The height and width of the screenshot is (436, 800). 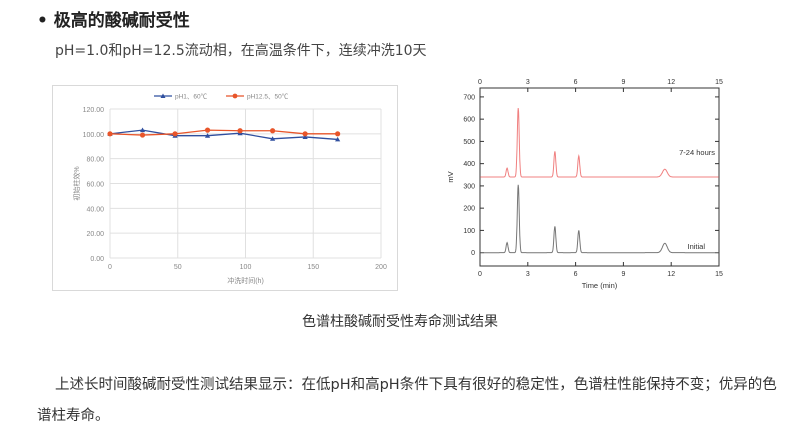 I want to click on plot-frame, so click(x=599, y=177).